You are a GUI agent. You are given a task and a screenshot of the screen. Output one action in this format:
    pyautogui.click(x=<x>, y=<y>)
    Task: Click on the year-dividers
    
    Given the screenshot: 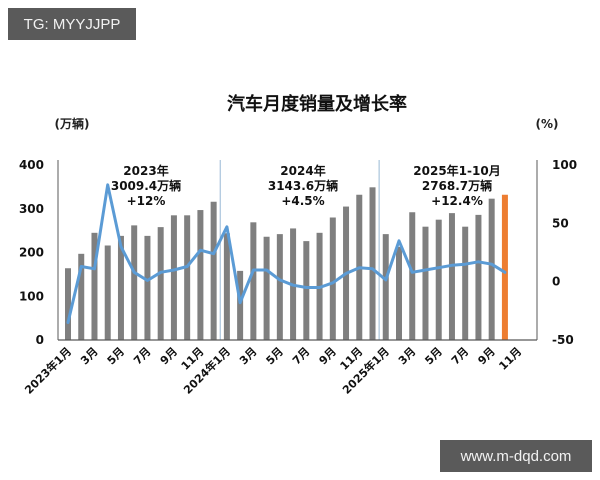 What is the action you would take?
    pyautogui.click(x=299, y=250)
    